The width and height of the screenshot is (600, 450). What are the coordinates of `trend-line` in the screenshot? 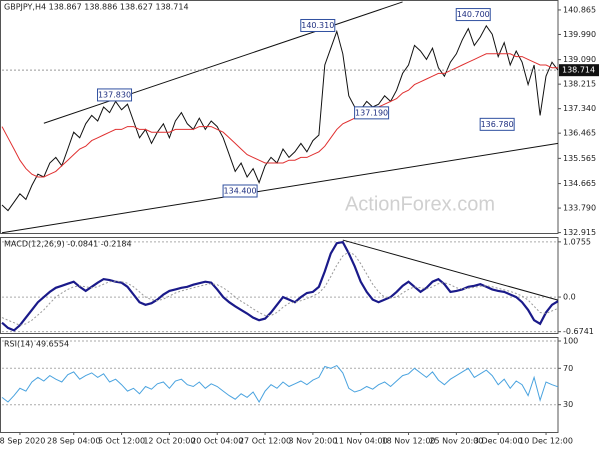 It's located at (450, 270).